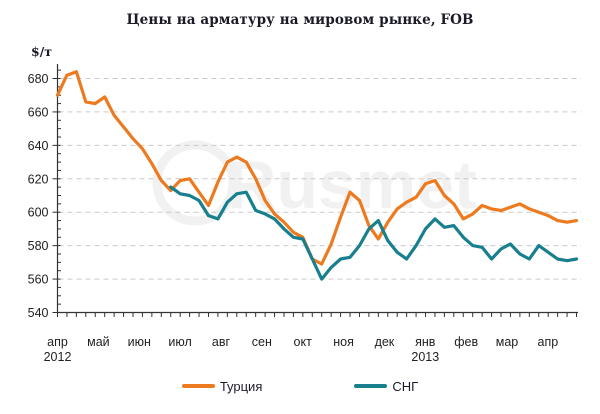  What do you see at coordinates (241, 386) in the screenshot?
I see `legend-label-turkey: Турция` at bounding box center [241, 386].